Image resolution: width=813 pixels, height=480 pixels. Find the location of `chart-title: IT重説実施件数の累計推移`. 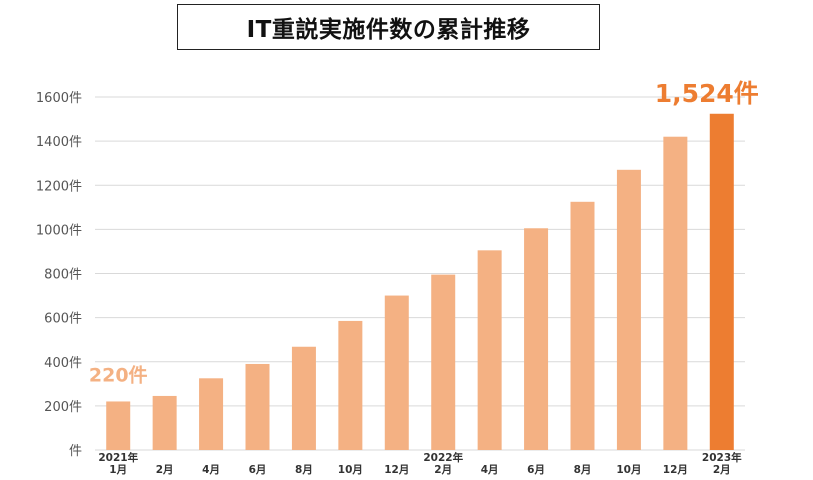

chart-title: IT重説実施件数の累計推移 is located at coordinates (388, 27).